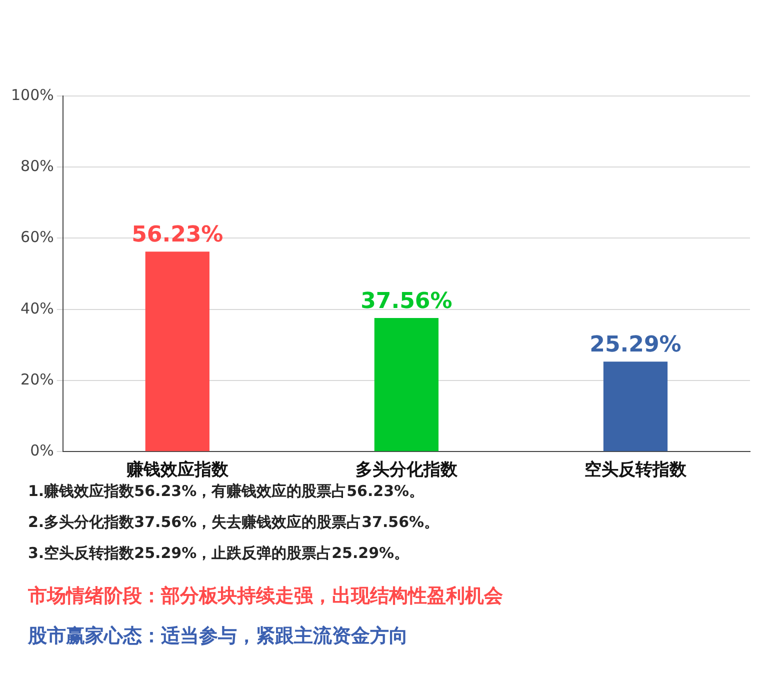 The width and height of the screenshot is (779, 681). I want to click on text: 2.多头分化指数37.56%，失去赚钱效应的股票占37.56%。, so click(234, 522).